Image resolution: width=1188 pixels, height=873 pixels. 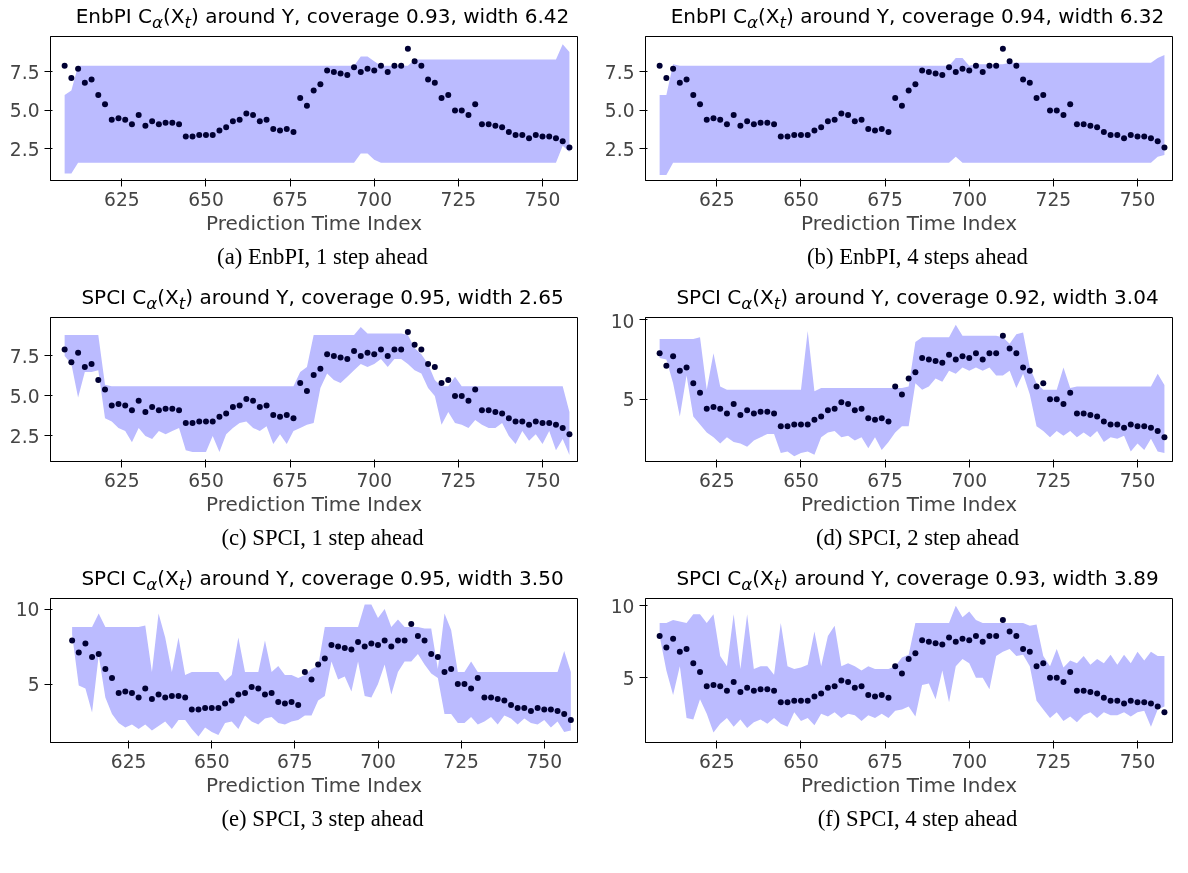 I want to click on chart-title: SPCI C$_{α}$(X$_{t}$) around Y, coverage 0.95, width 3.50, so click(x=322, y=581).